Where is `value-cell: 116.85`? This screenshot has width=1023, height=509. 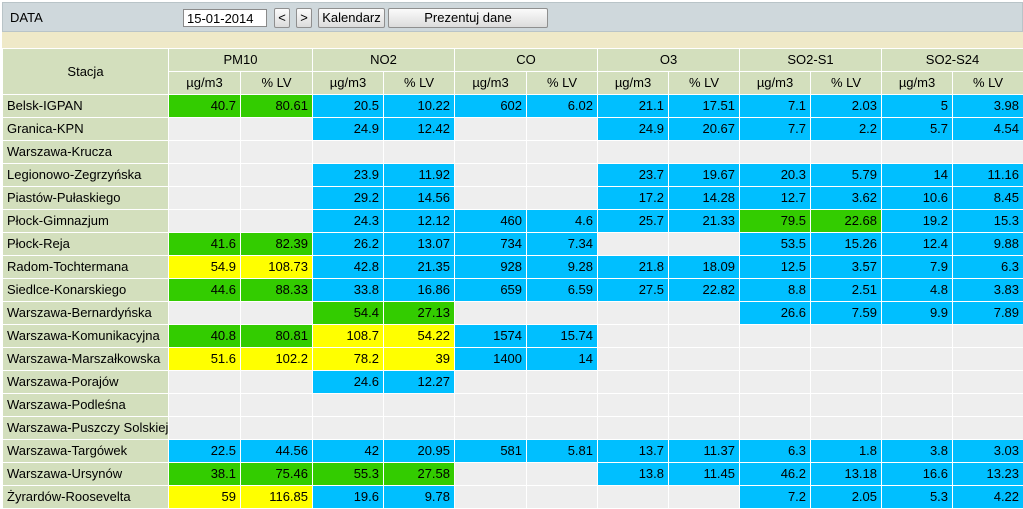 value-cell: 116.85 is located at coordinates (277, 497).